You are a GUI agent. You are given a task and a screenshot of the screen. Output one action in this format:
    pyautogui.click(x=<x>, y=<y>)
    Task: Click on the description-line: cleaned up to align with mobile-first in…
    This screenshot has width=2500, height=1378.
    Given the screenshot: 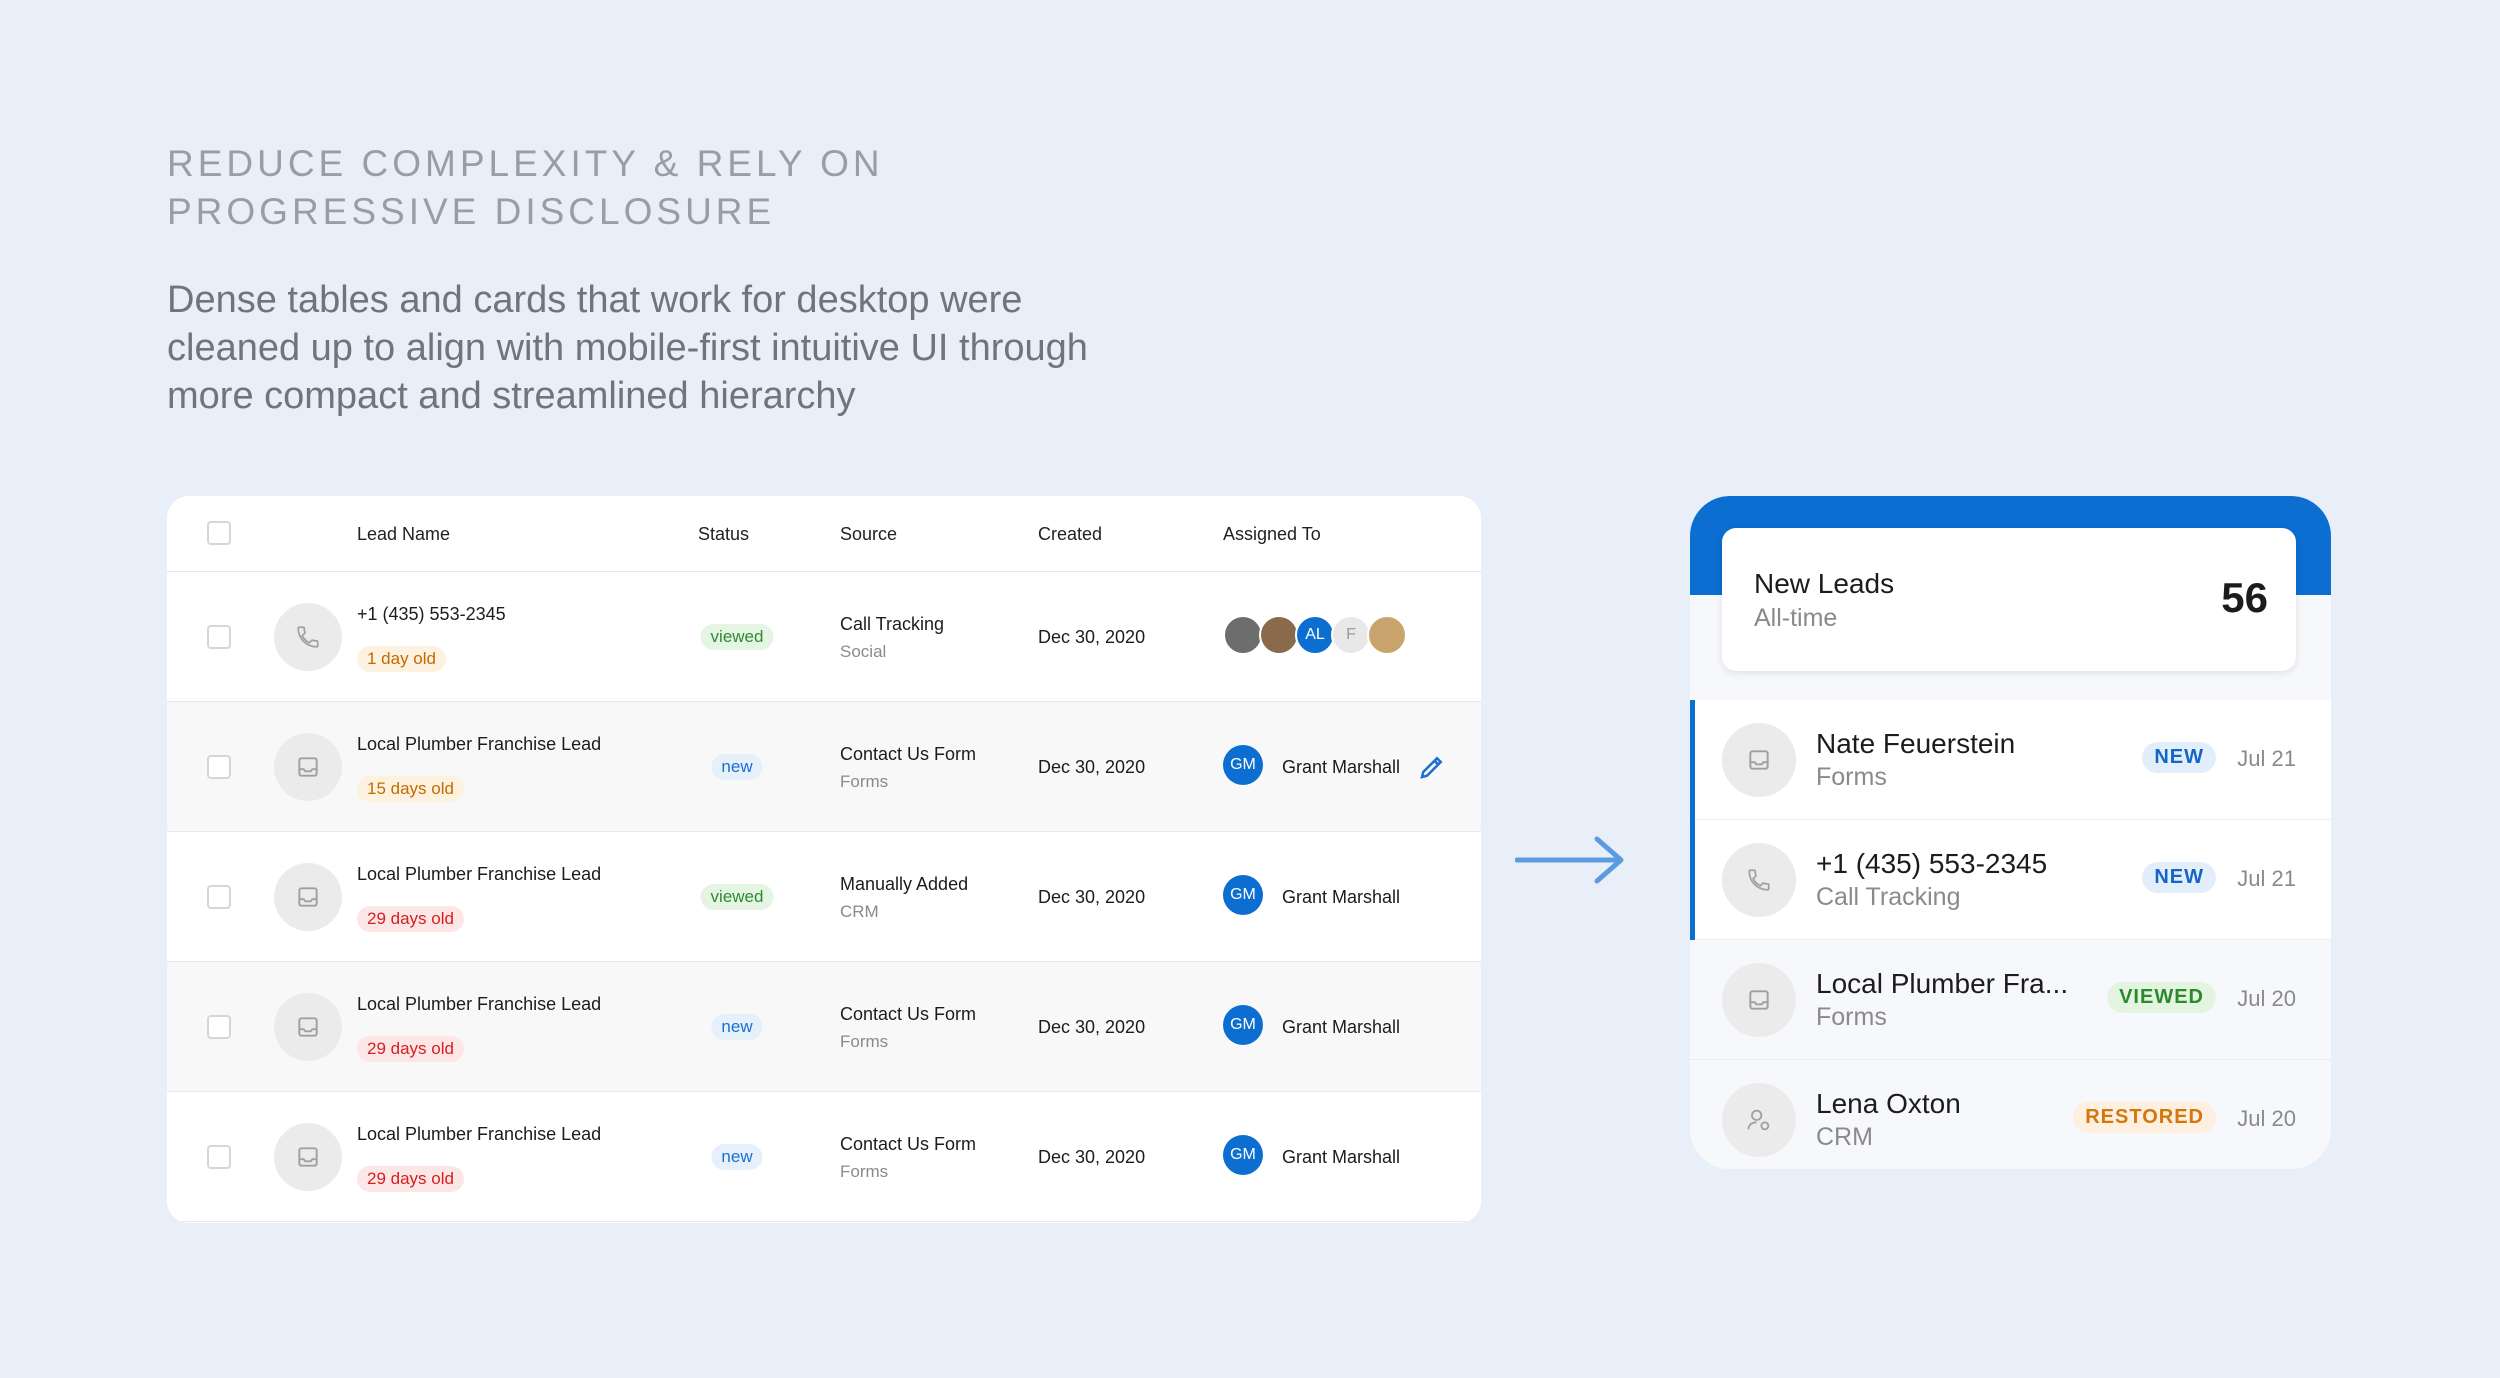 What is the action you would take?
    pyautogui.click(x=627, y=348)
    